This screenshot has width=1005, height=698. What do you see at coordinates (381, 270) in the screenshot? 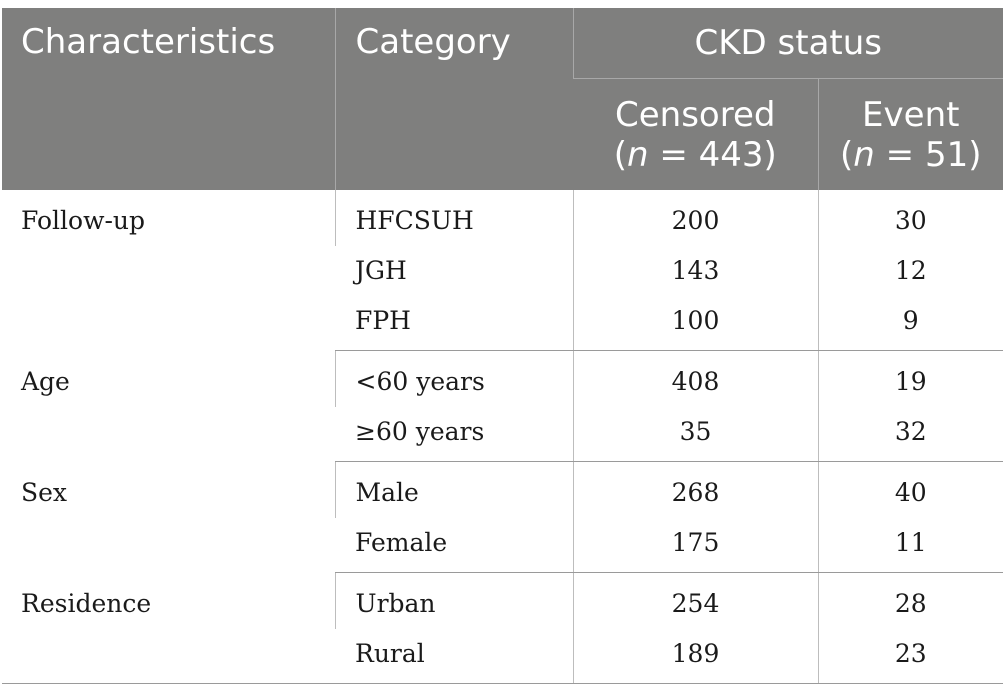
I see `category-cell: JGH` at bounding box center [381, 270].